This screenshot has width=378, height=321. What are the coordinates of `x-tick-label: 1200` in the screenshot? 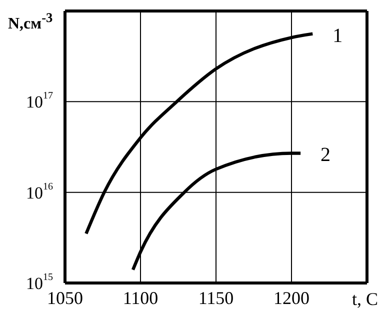 It's located at (292, 298).